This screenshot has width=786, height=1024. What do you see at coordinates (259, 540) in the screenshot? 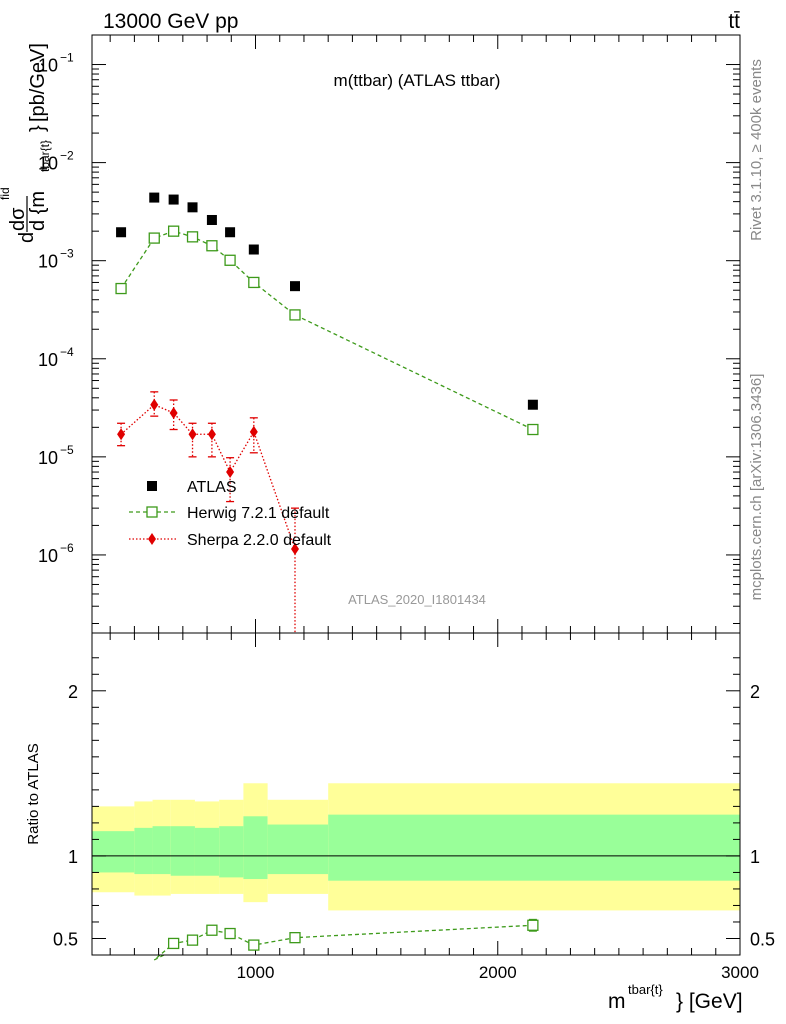
I see `legend-label-sherpa: Sherpa 2.2.0 default` at bounding box center [259, 540].